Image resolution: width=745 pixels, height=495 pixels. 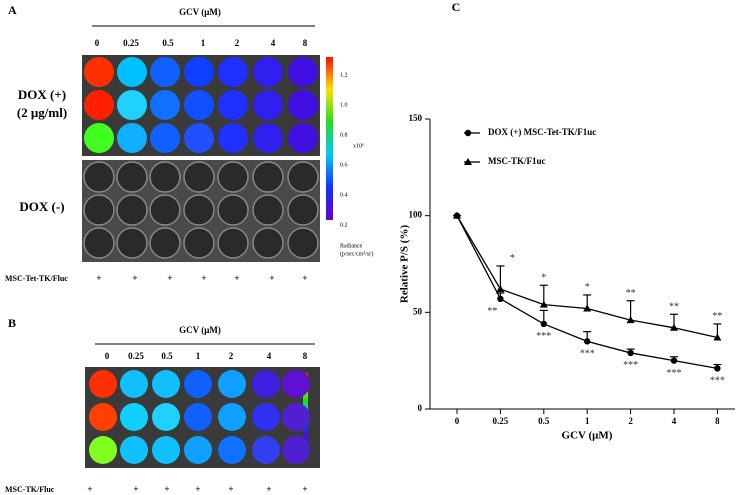 I want to click on x-tick-label: 0.5, so click(x=544, y=421).